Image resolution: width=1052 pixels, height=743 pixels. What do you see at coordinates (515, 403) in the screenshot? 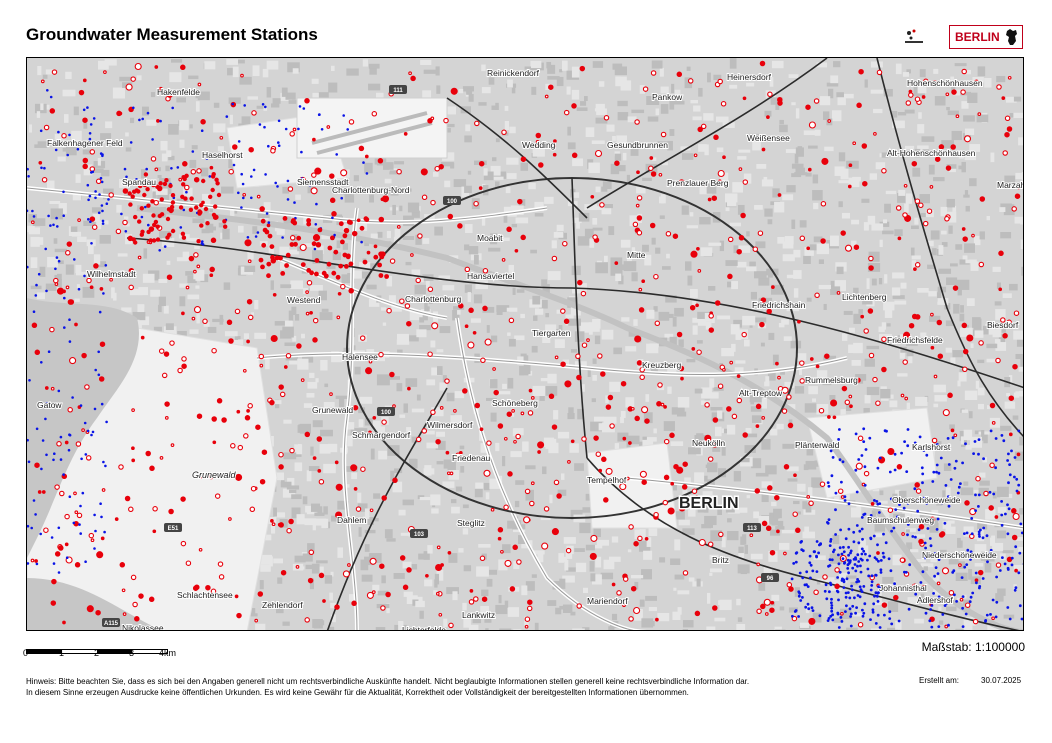
I see `district-label: Schöneberg` at bounding box center [515, 403].